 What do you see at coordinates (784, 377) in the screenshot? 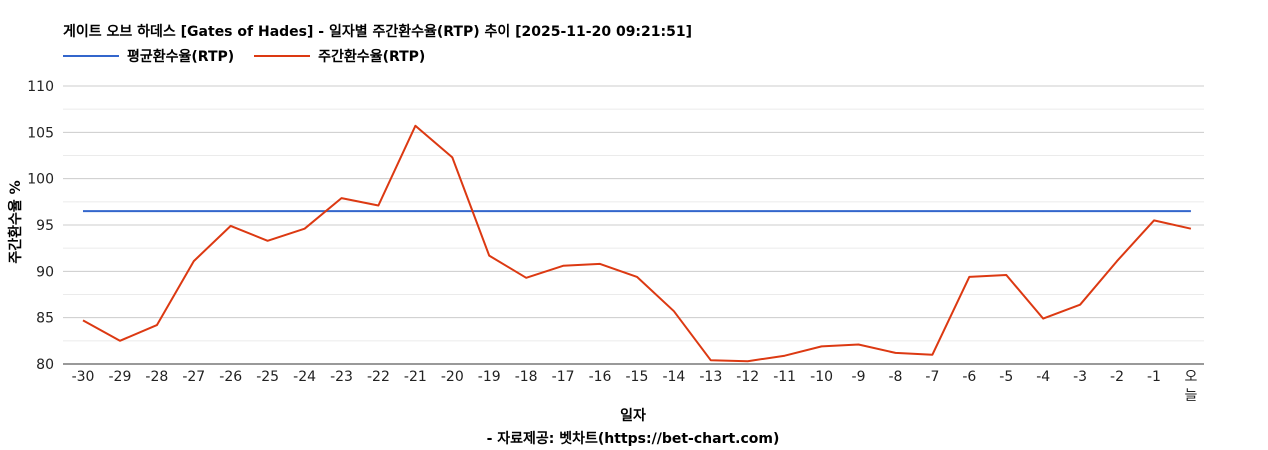
I see `x-tick-label: -11` at bounding box center [784, 377].